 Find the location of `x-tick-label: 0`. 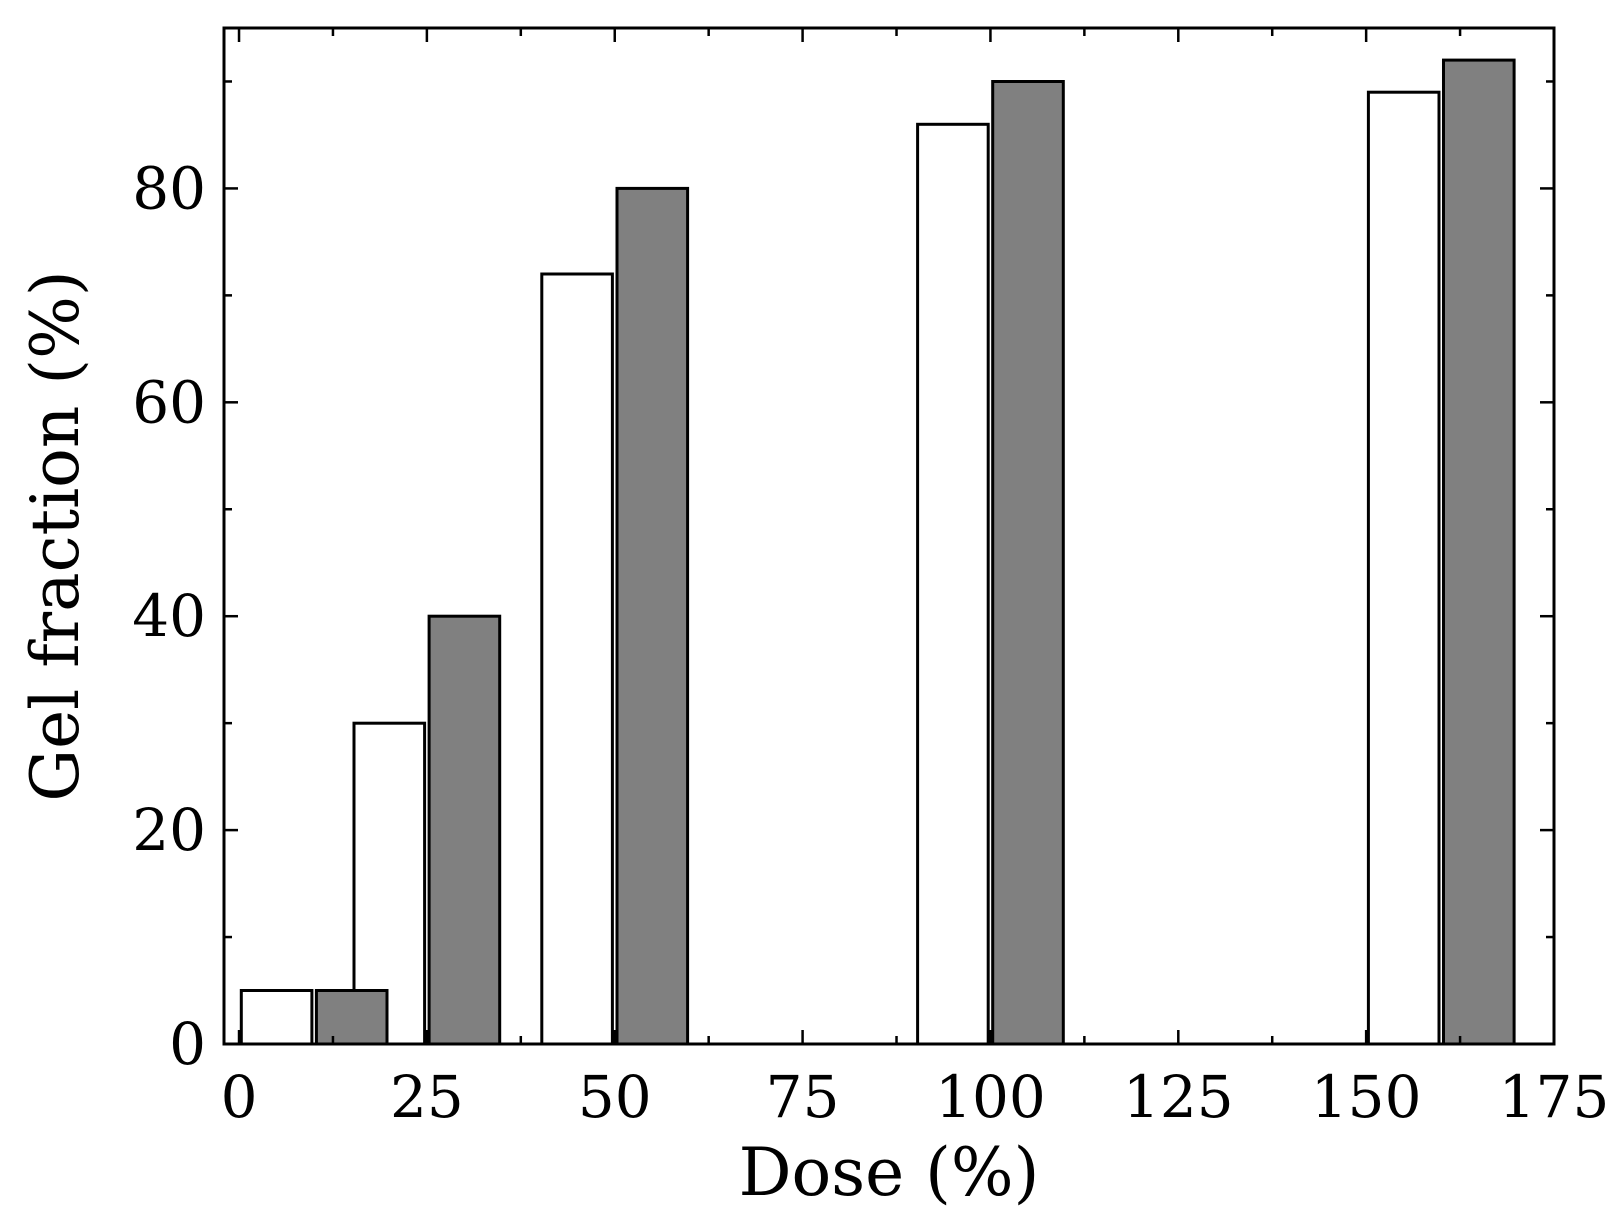

x-tick-label: 0 is located at coordinates (239, 1097).